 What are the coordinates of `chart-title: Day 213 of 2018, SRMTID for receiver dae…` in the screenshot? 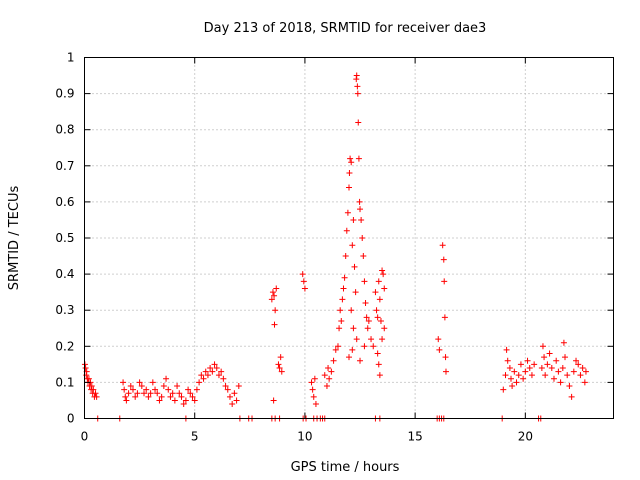 It's located at (345, 28).